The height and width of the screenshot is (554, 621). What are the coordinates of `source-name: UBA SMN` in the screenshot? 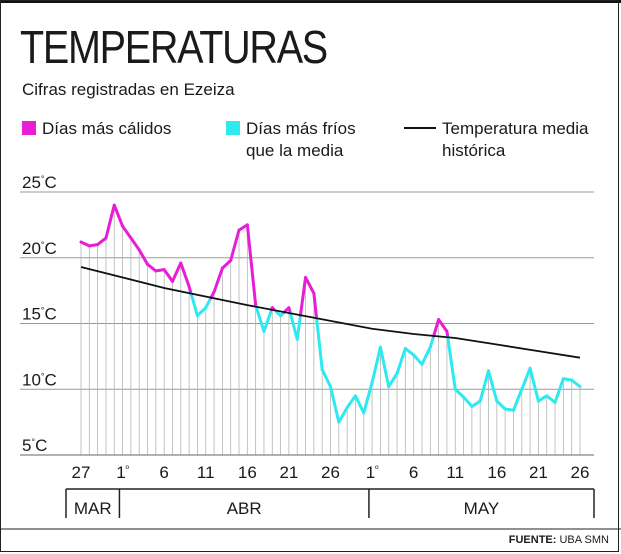 It's located at (584, 540).